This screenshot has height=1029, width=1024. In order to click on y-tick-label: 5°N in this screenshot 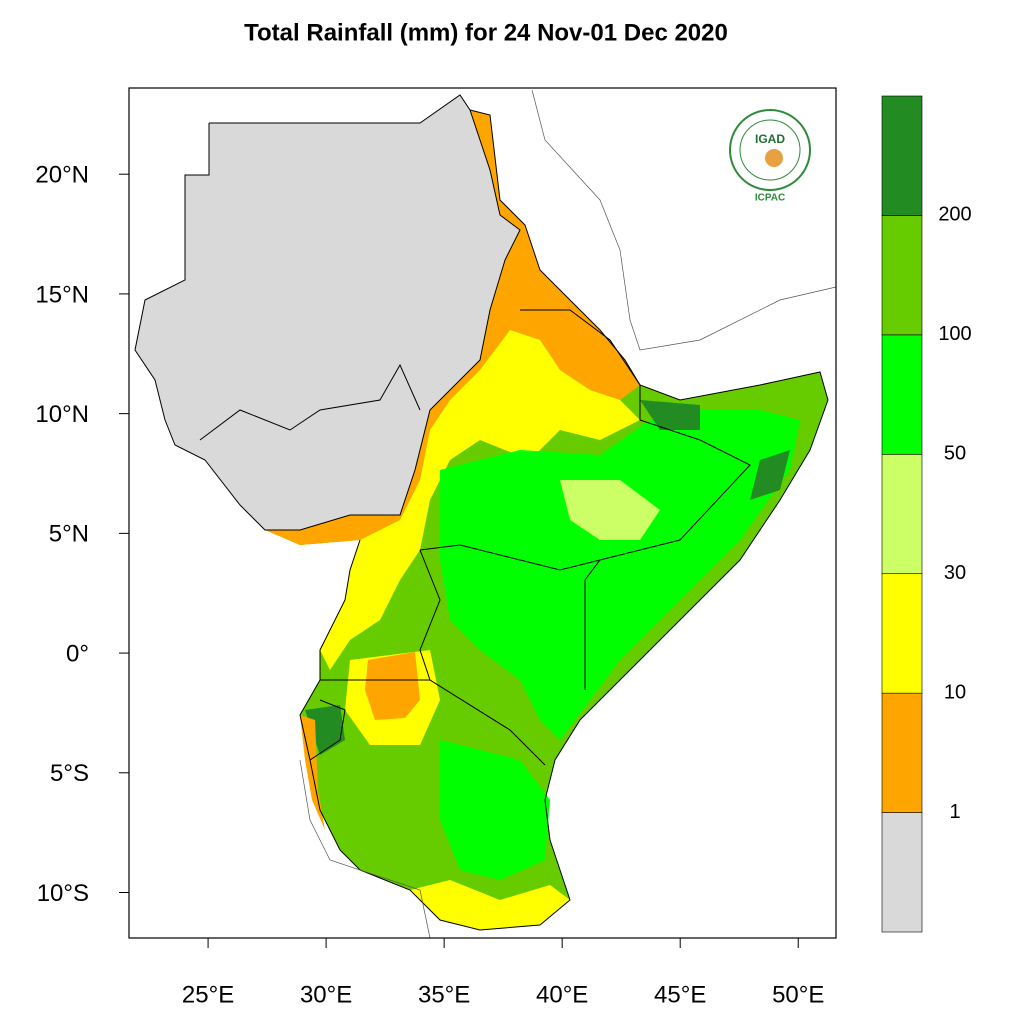, I will do `click(69, 534)`.